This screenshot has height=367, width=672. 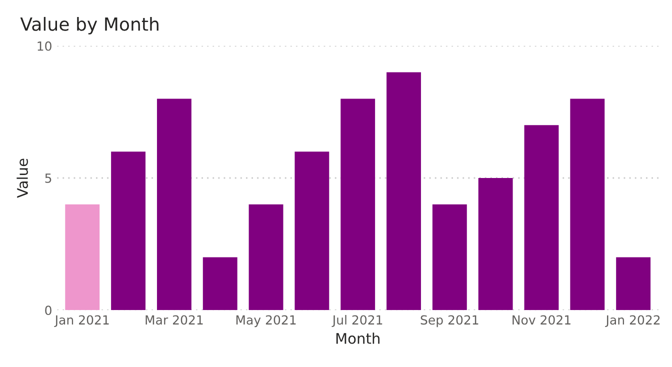 What do you see at coordinates (266, 321) in the screenshot?
I see `x-tick-label: May 2021` at bounding box center [266, 321].